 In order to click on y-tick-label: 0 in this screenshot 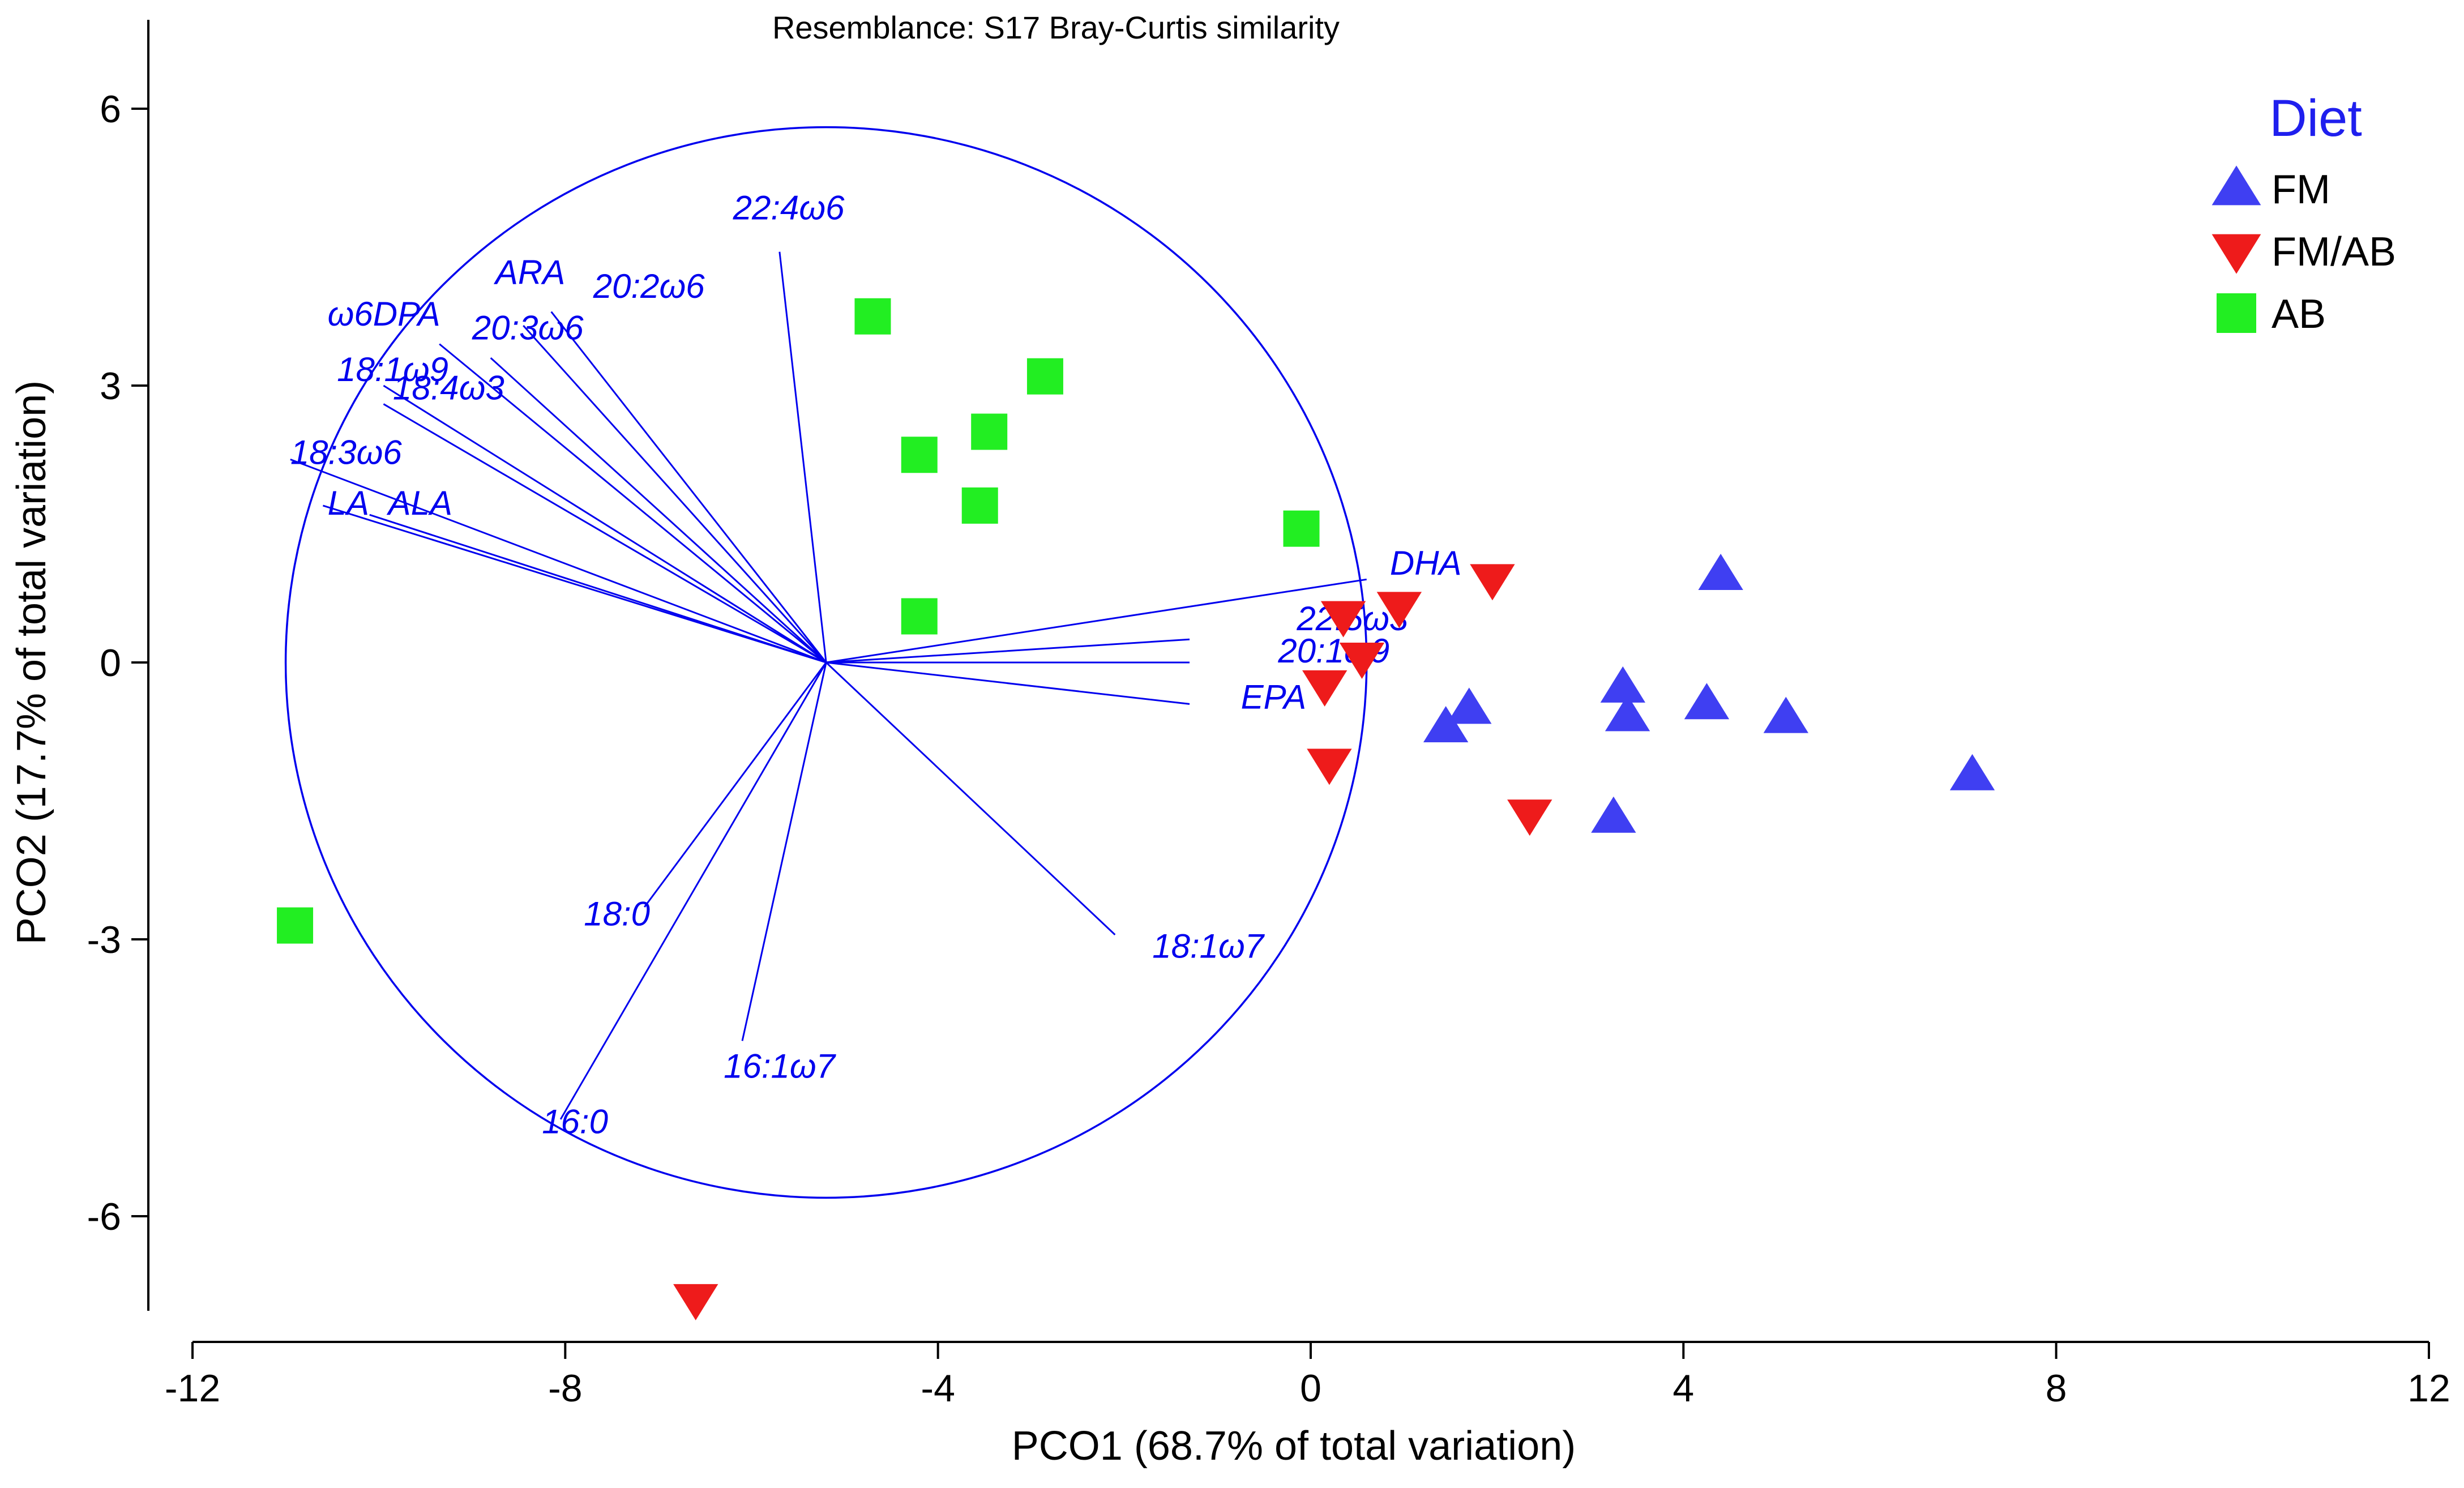, I will do `click(110, 663)`.